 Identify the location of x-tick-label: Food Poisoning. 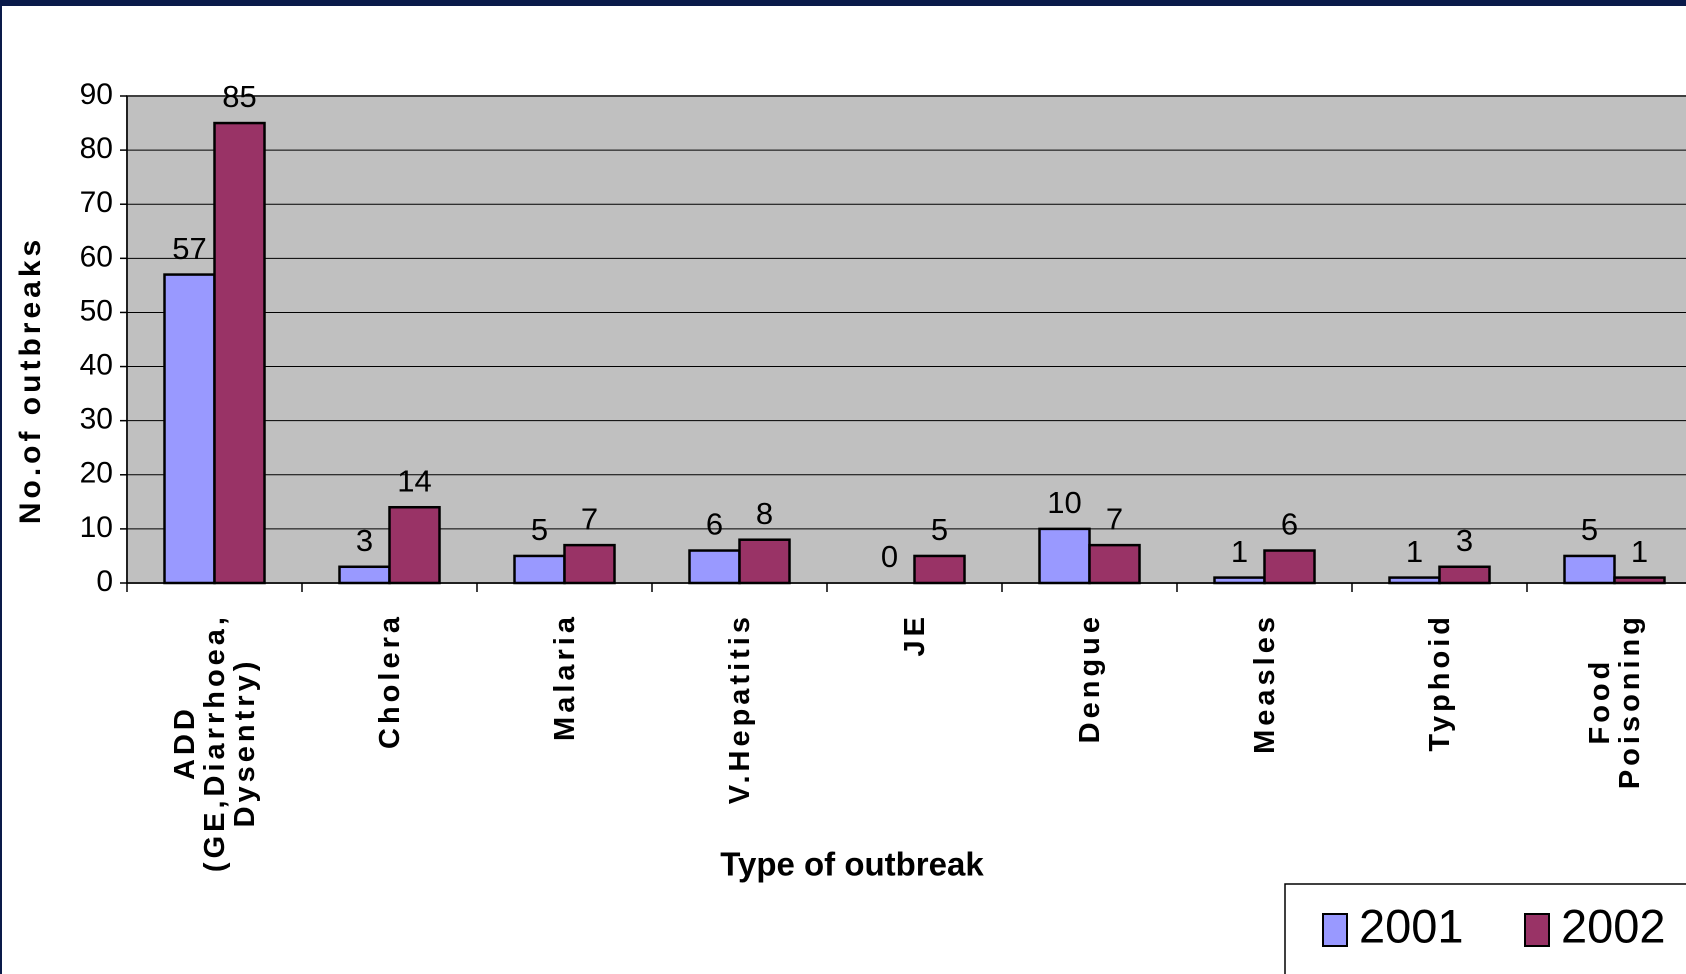
(1614, 701).